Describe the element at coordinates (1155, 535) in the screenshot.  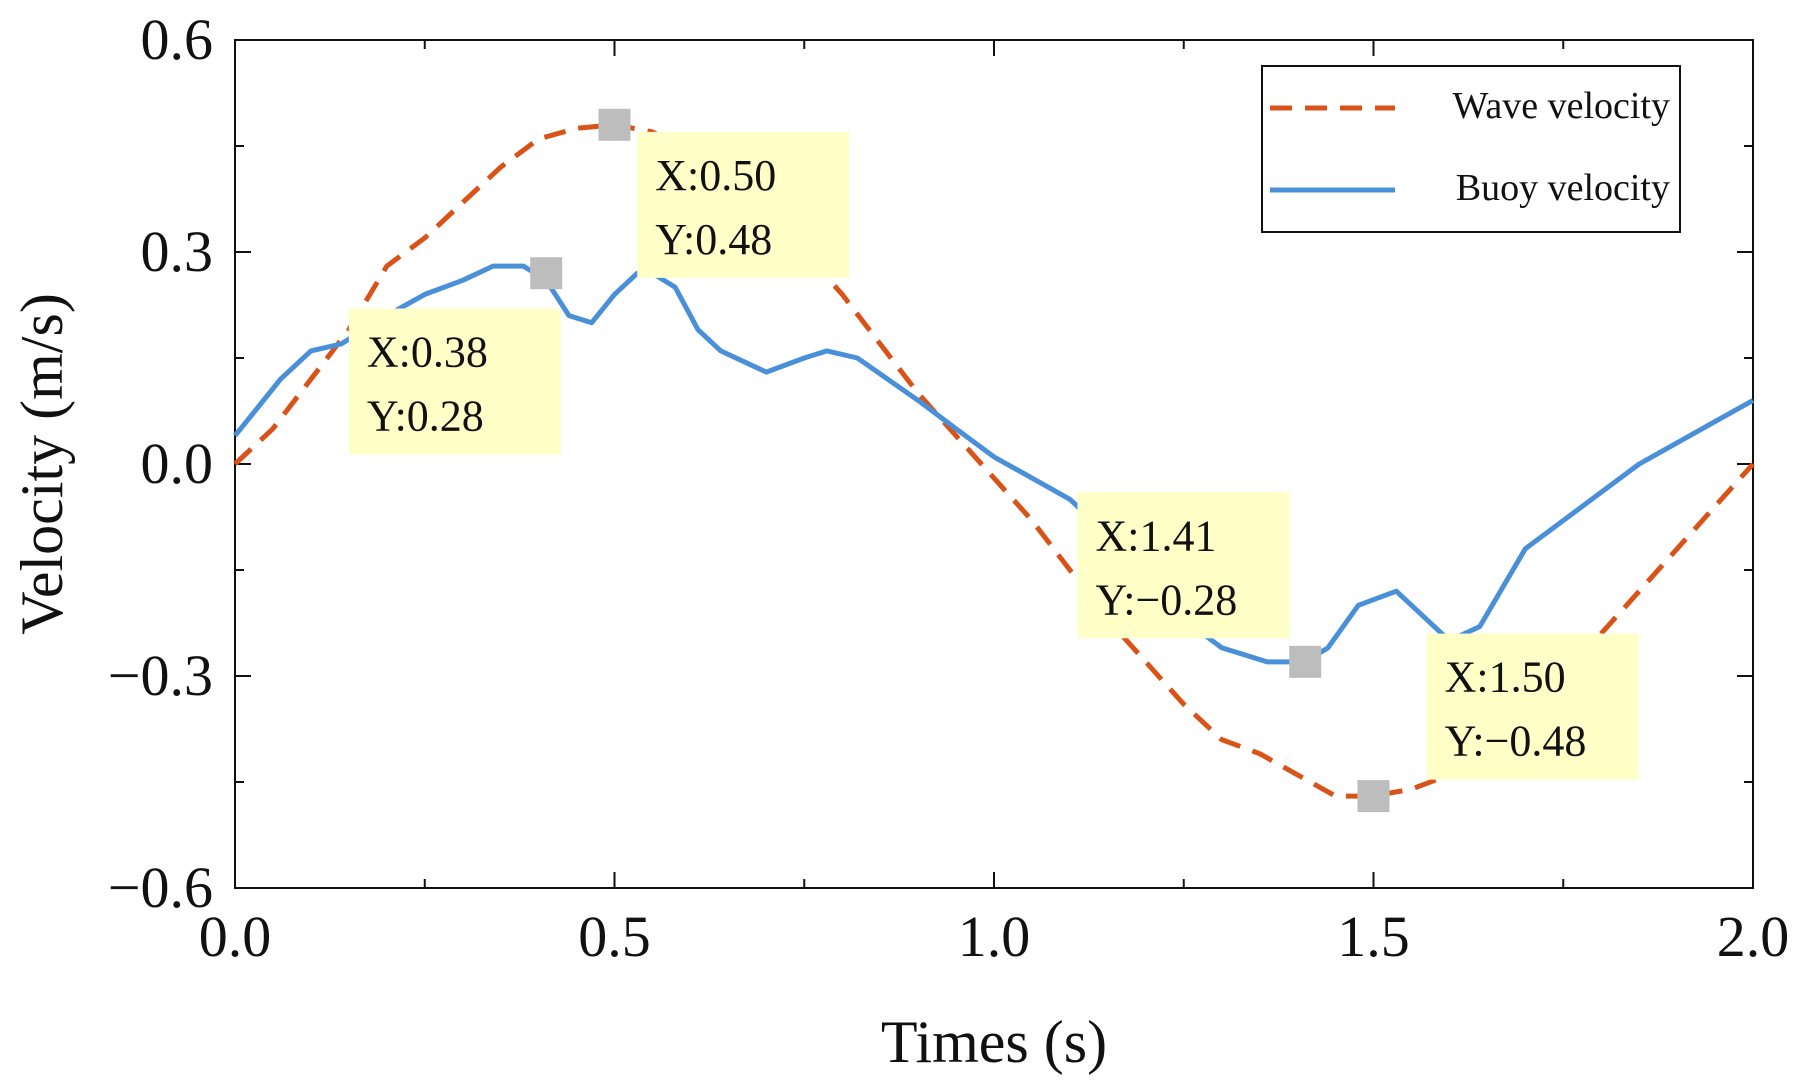
I see `annotation-x-value: X:1.41` at that location.